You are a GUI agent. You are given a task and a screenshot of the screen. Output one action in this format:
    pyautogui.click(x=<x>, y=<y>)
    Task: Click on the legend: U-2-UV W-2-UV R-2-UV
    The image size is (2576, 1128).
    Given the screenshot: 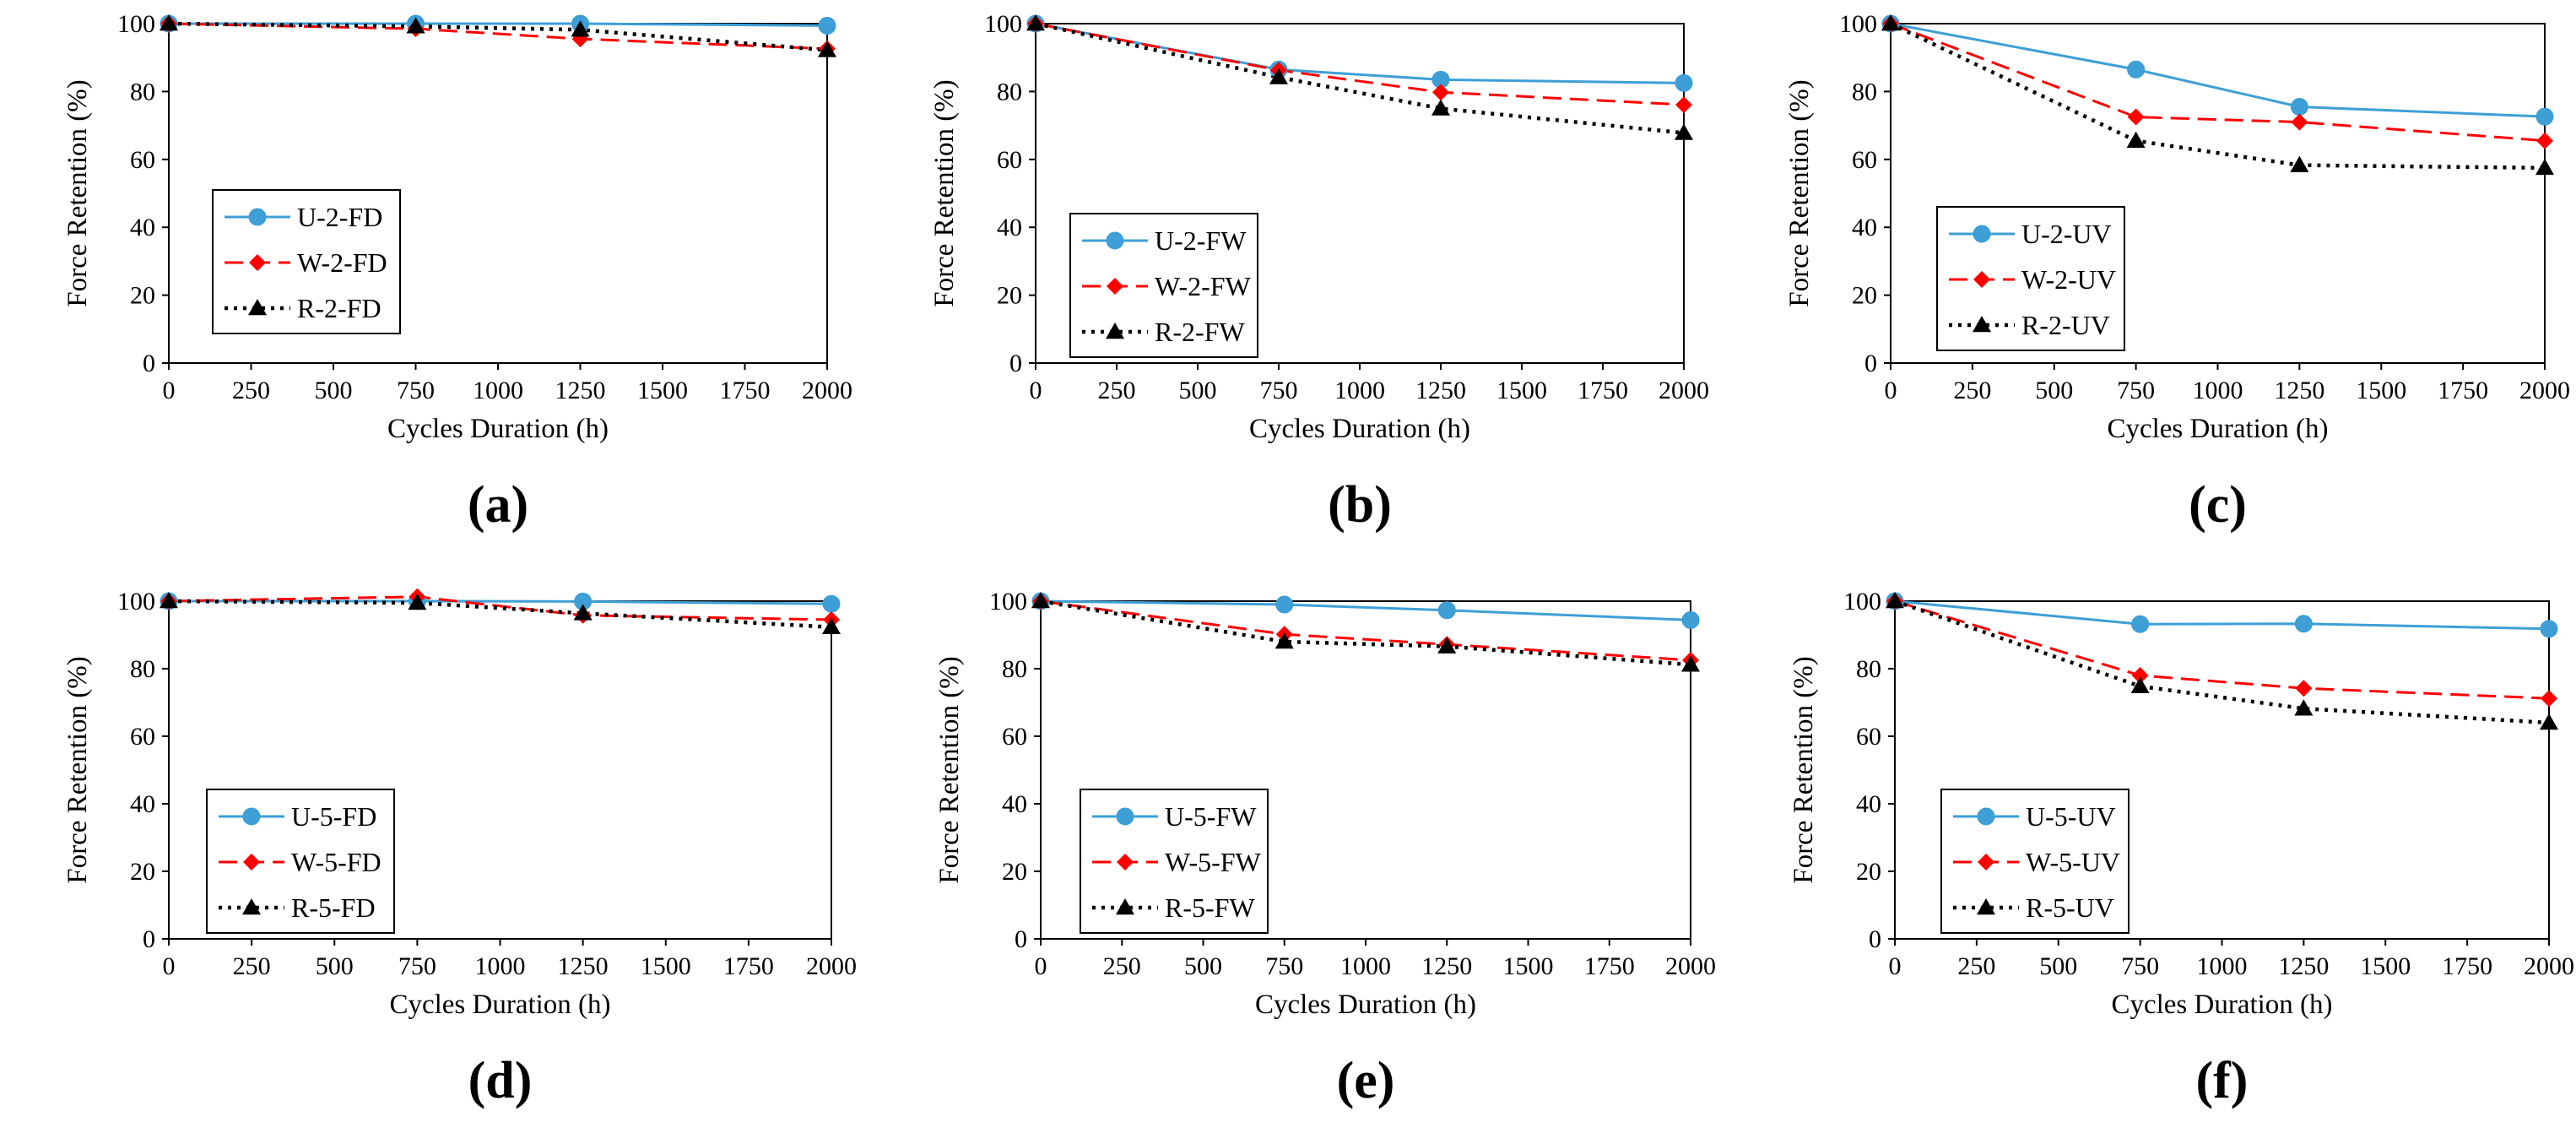 What is the action you would take?
    pyautogui.click(x=2030, y=278)
    